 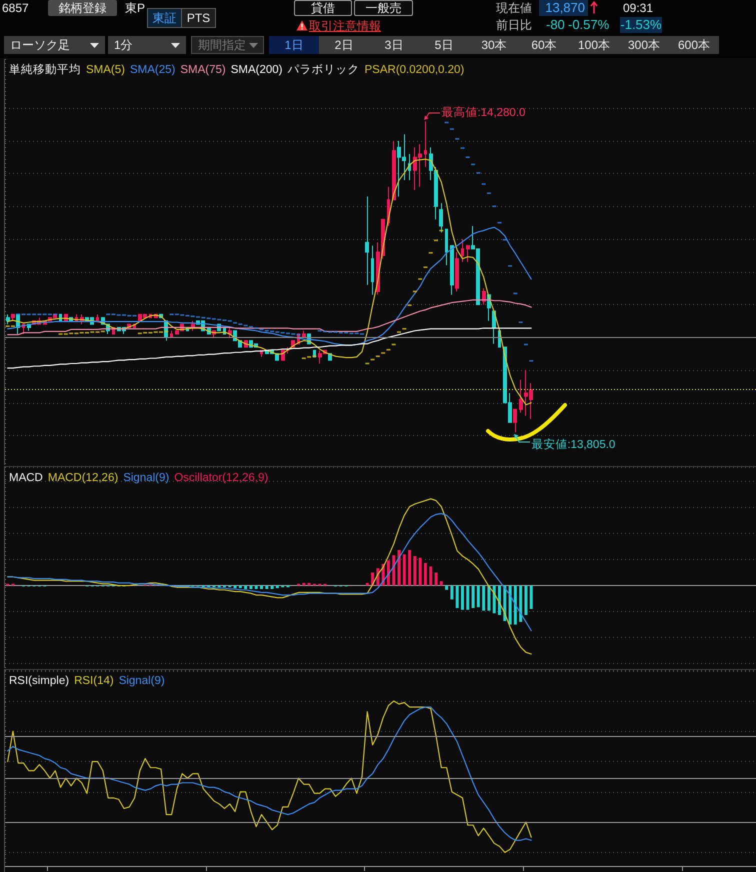 What do you see at coordinates (39, 681) in the screenshot?
I see `legend-title: RSI(simple)` at bounding box center [39, 681].